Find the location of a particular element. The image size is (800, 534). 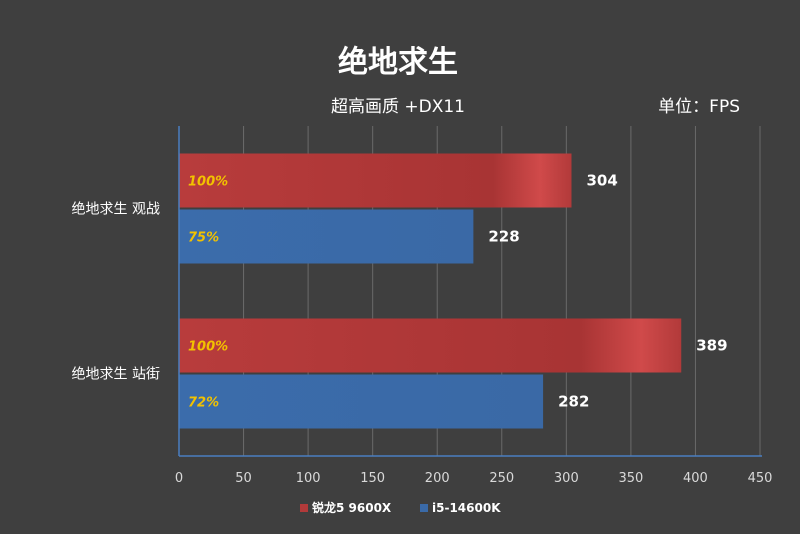

chart-subtitle: 超高画质 +DX11 is located at coordinates (398, 107).